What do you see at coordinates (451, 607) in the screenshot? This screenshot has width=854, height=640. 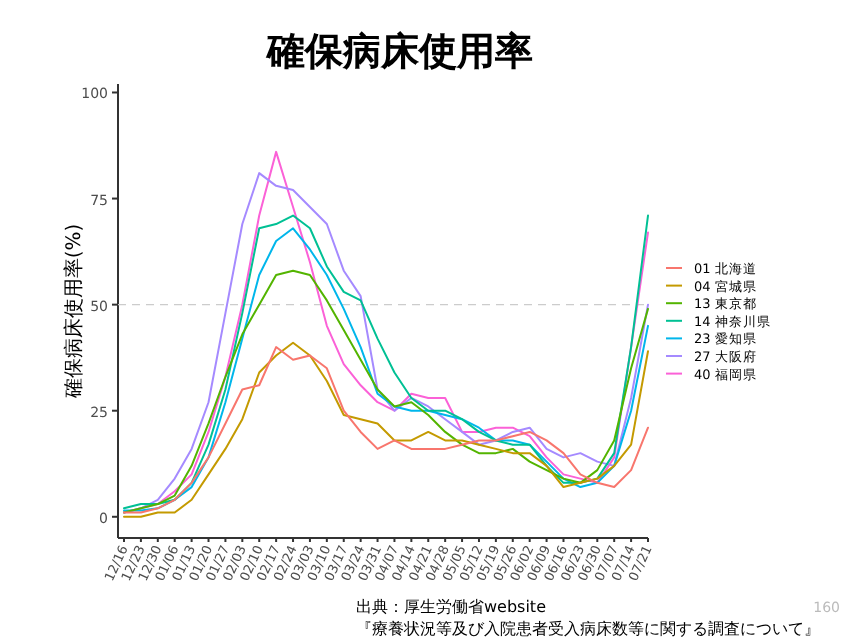 I see `source-note: 出典：厚生労働省website` at bounding box center [451, 607].